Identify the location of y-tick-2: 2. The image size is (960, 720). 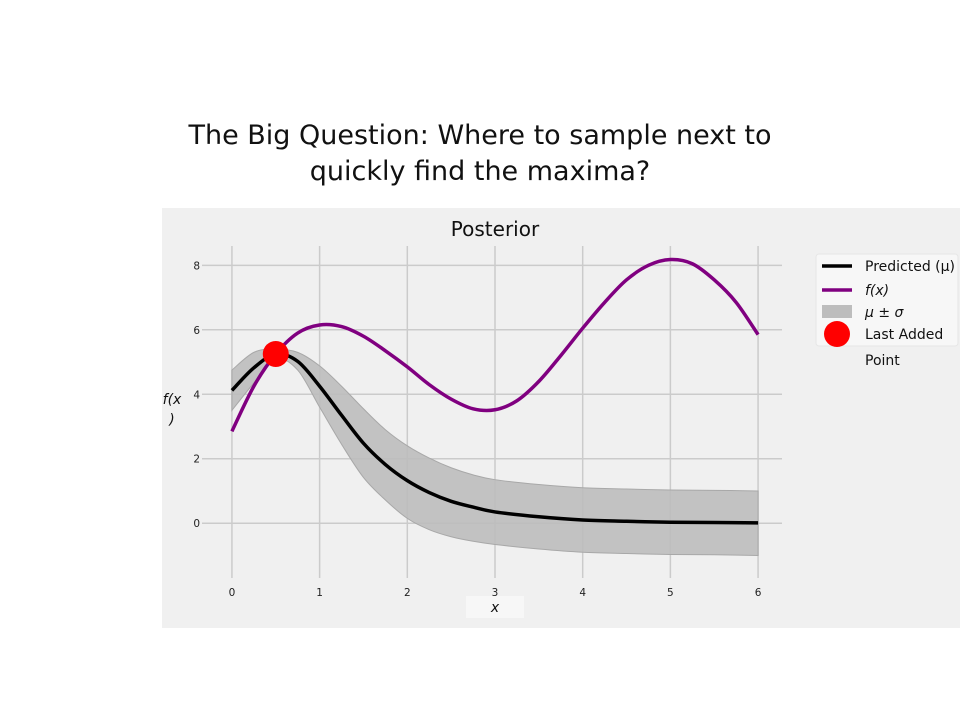
(196, 460).